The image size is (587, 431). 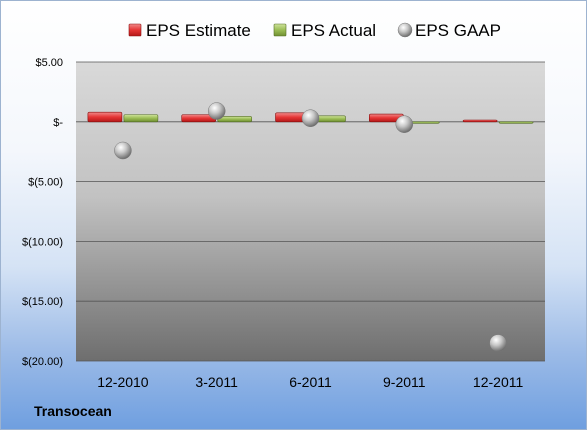 What do you see at coordinates (198, 30) in the screenshot?
I see `legend-label: EPS Estimate` at bounding box center [198, 30].